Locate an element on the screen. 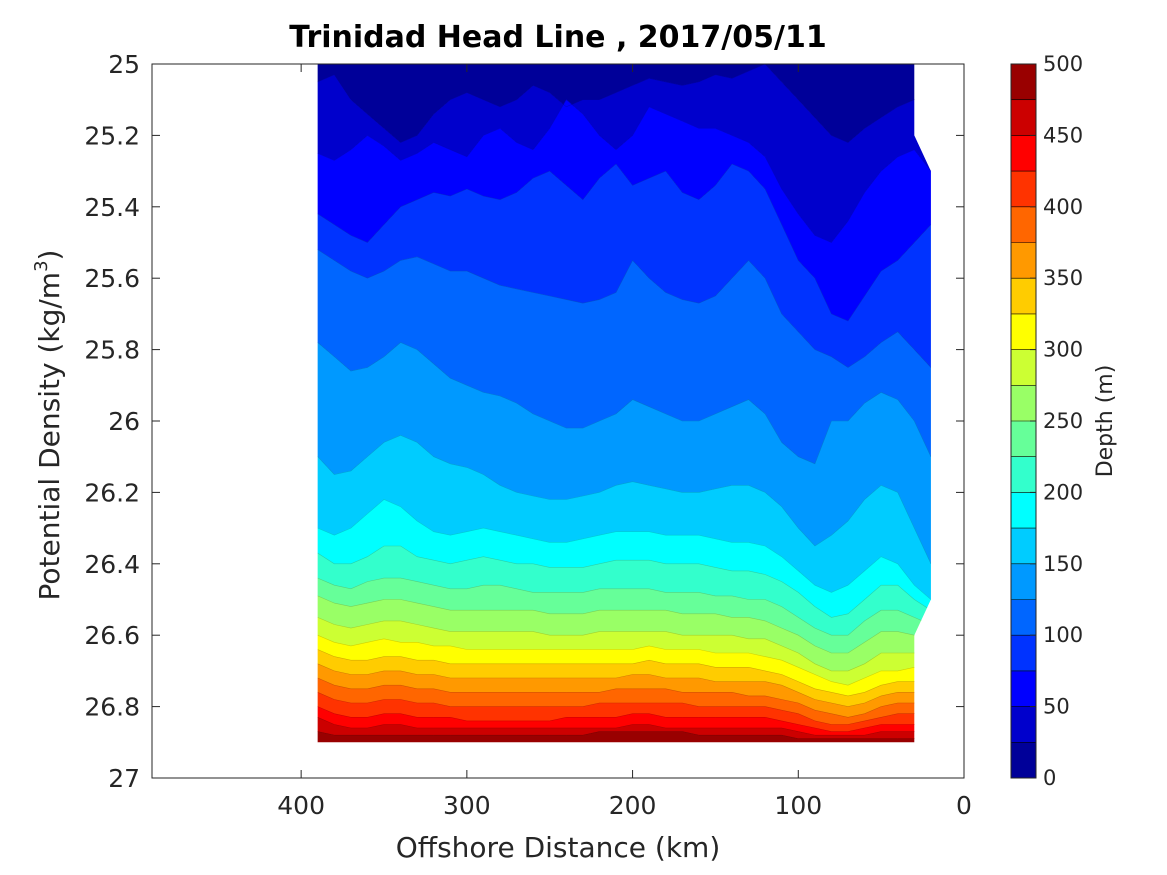 The width and height of the screenshot is (1167, 875). colorbar-ticks: 0 50 100 150 200 250 300 350 400 450 500 is located at coordinates (1056, 421).